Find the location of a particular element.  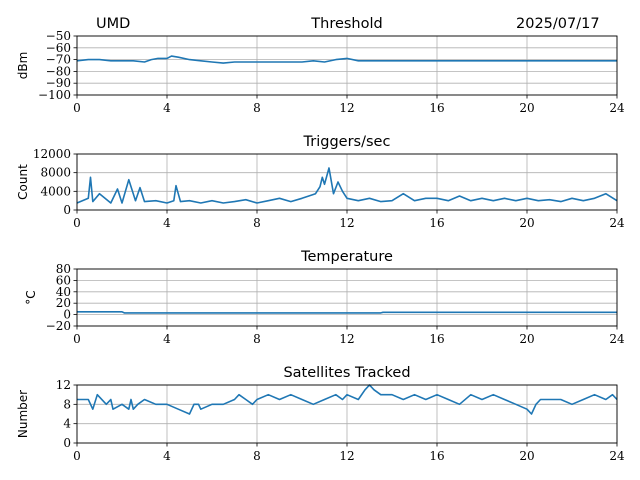

triggers-title: Triggers/sec is located at coordinates (347, 142).